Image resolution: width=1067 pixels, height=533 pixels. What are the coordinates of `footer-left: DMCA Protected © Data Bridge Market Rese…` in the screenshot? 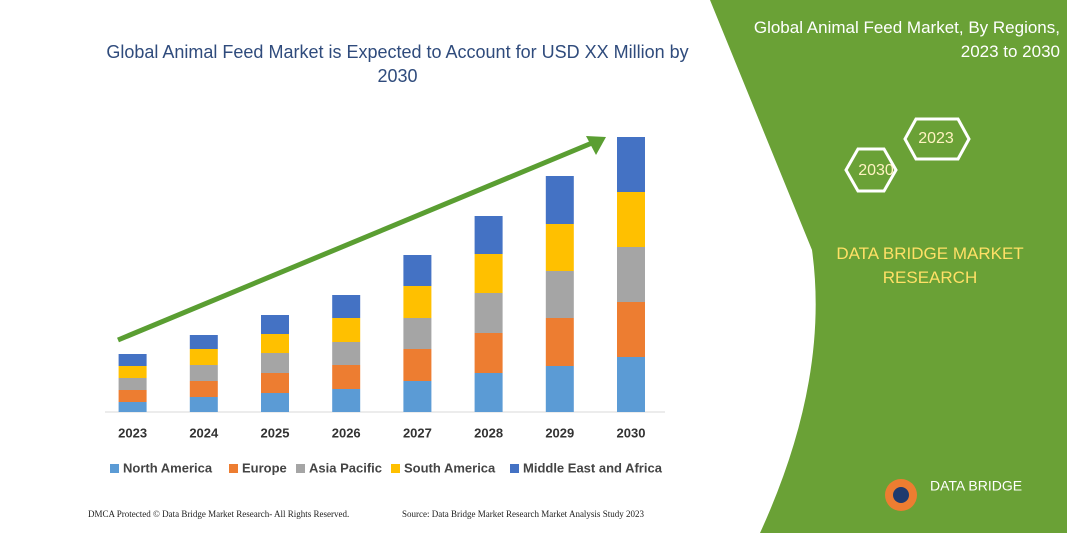 It's located at (218, 514).